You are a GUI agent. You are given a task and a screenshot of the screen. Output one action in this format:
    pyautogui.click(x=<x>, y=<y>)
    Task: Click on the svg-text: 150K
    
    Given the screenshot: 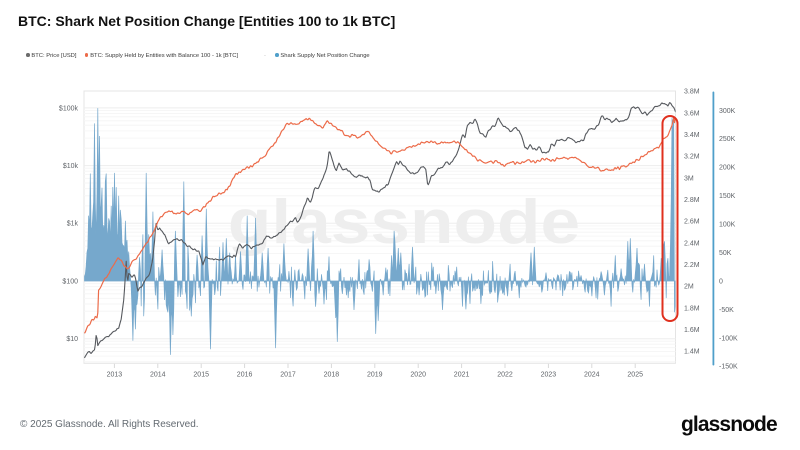 What is the action you would take?
    pyautogui.click(x=727, y=196)
    